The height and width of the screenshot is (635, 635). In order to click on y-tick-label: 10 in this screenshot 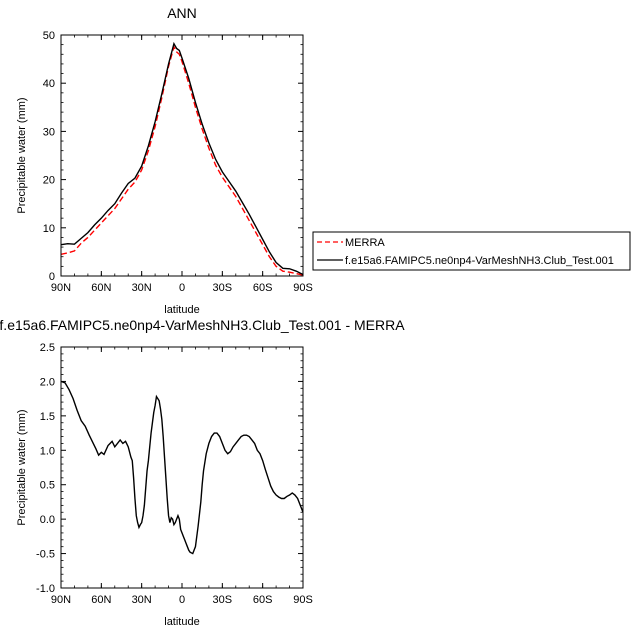, I will do `click(49, 229)`.